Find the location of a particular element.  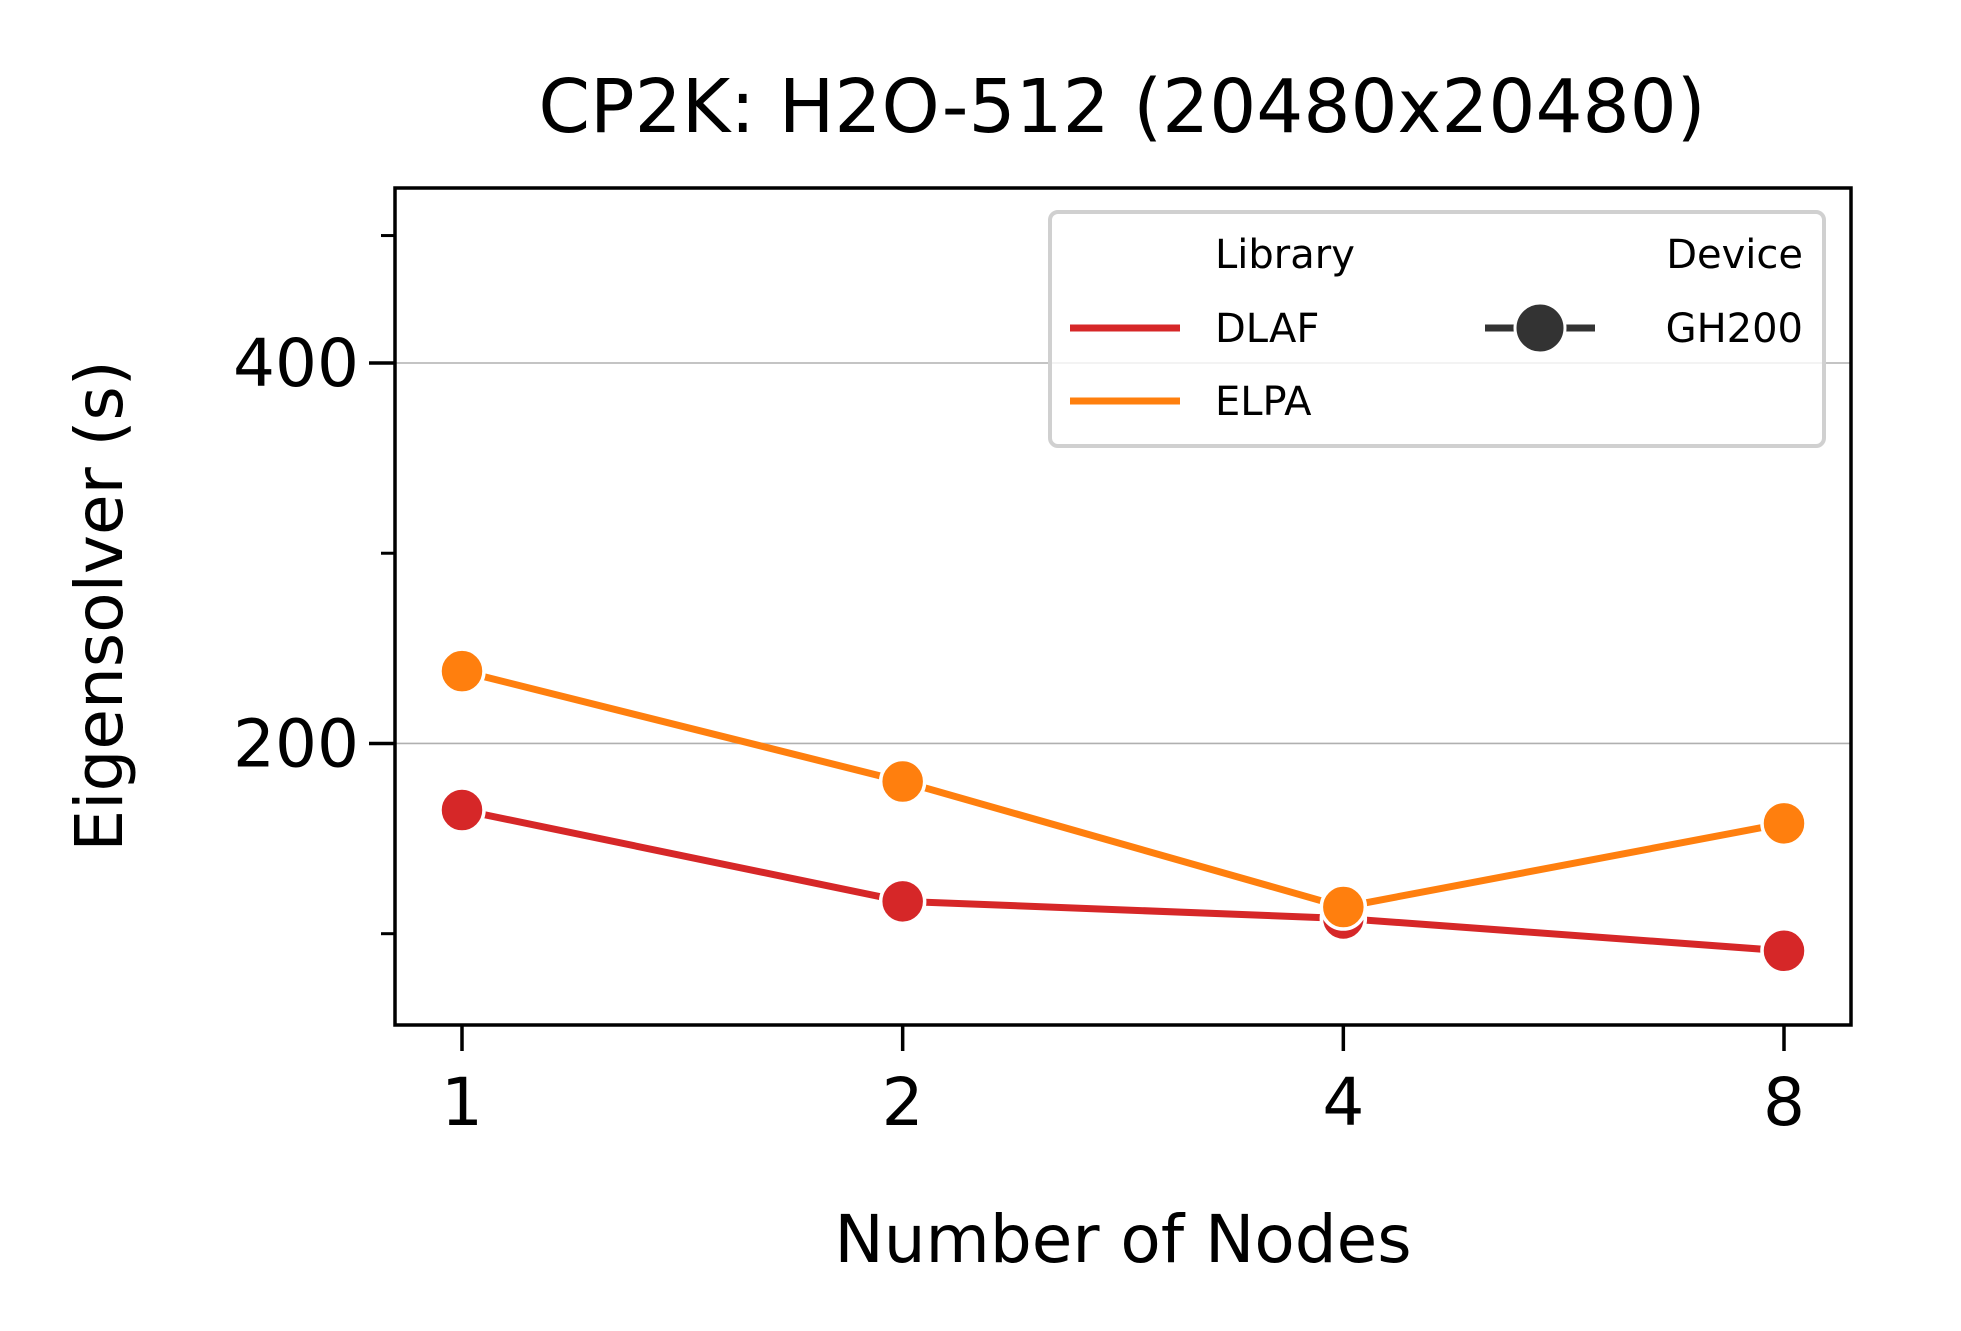

x-tick-label-8: 8 is located at coordinates (1784, 1102).